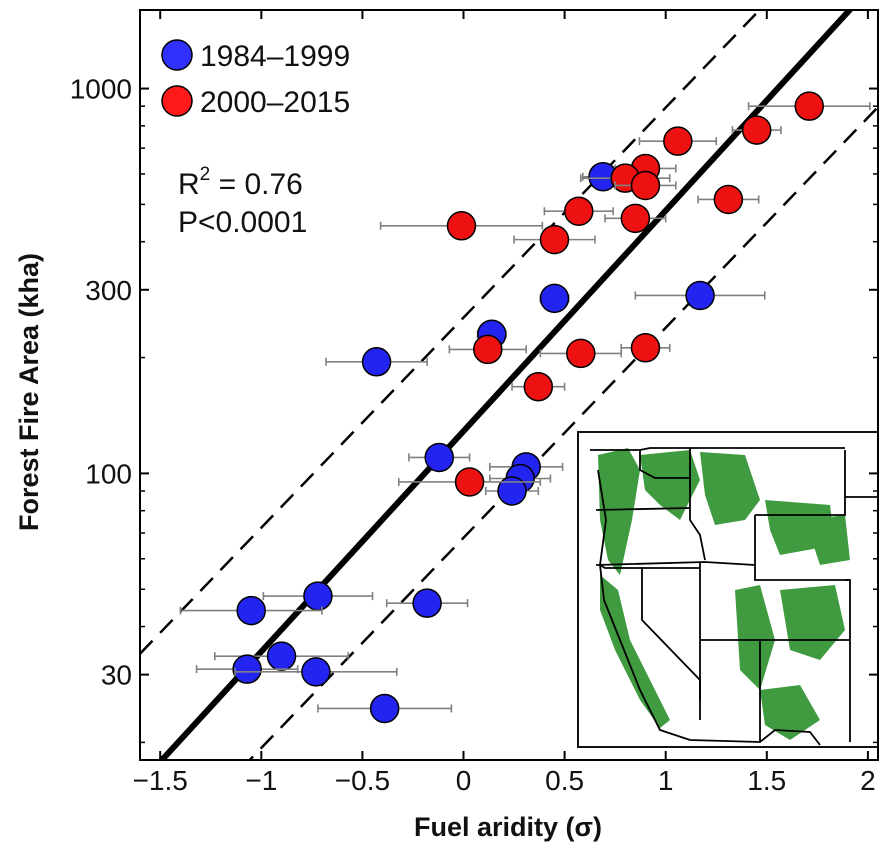 This screenshot has height=849, width=890. Describe the element at coordinates (177, 101) in the screenshot. I see `legend-marker-2000-2015` at that location.